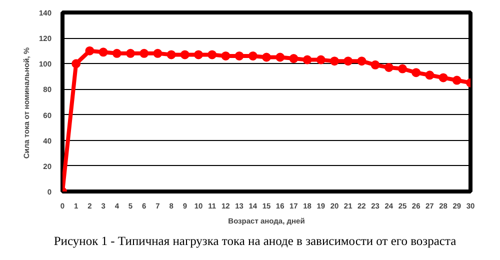  What do you see at coordinates (255, 241) in the screenshot?
I see `text: Рисунок 1 - Типичная нагрузка тока на аноде в зависимости от его возраста` at bounding box center [255, 241].